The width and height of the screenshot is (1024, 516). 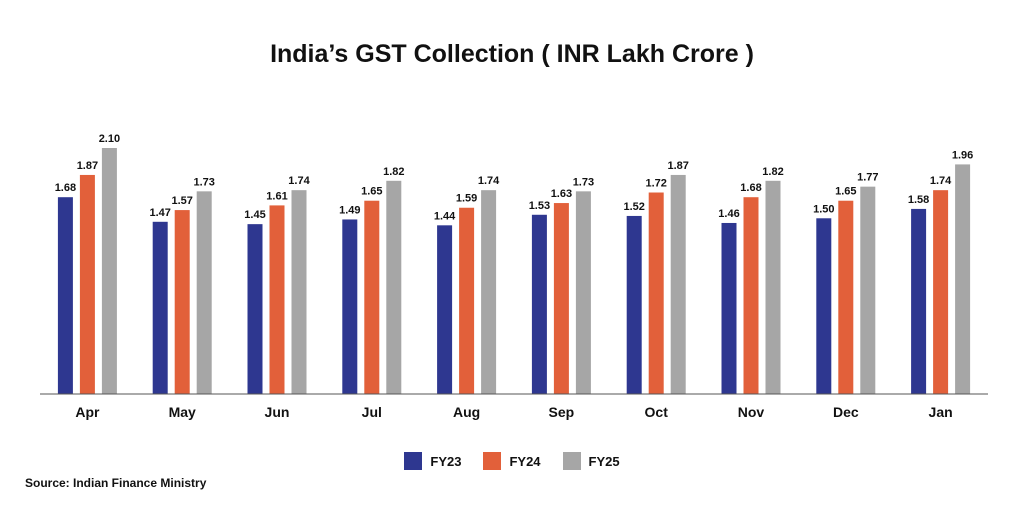 What do you see at coordinates (962, 155) in the screenshot?
I see `value-label-fy25-jan: 1.96` at bounding box center [962, 155].